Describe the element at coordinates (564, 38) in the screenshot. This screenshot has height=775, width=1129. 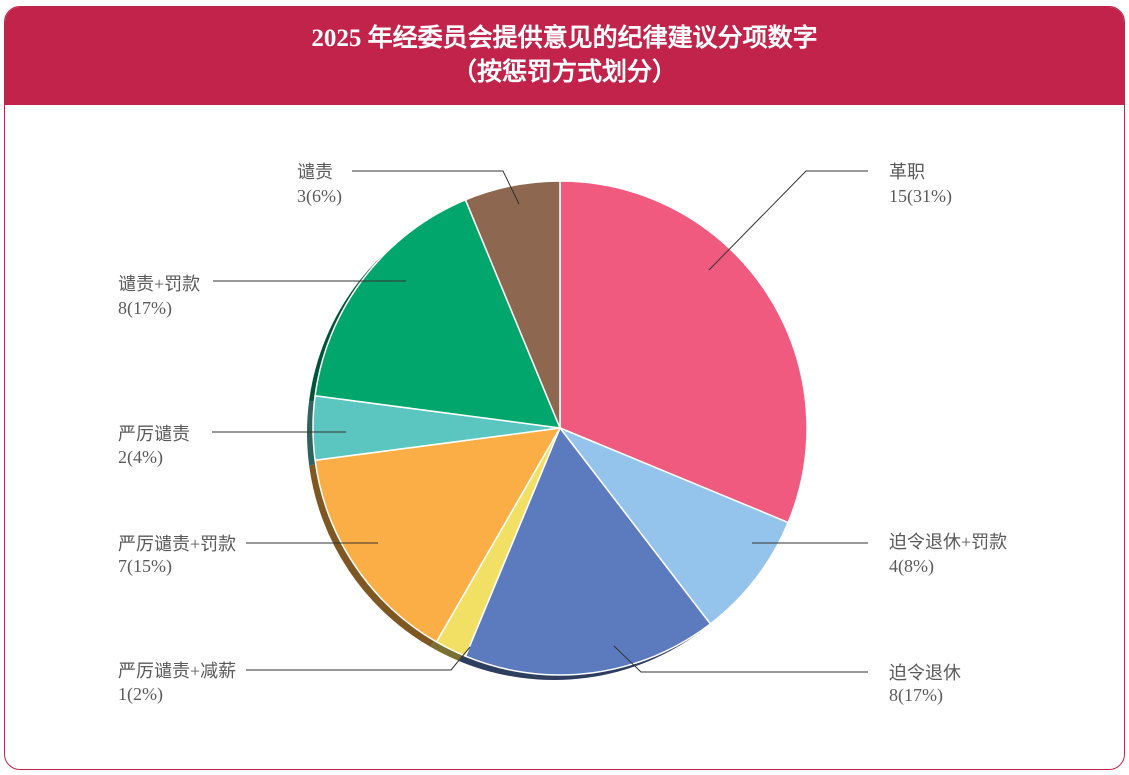
I see `chart-title: 2025 年经委员会提供意见的纪律建议分项数字` at that location.